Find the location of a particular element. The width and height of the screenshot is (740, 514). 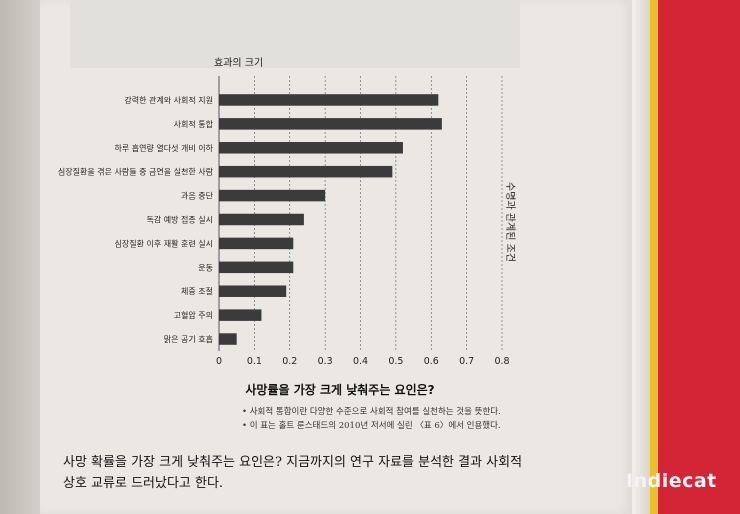

footnote-1: • 사회적 통합이란 다양한 수준으로 사회적 참여를 실천하는 것을 뜻한다. is located at coordinates (371, 412).